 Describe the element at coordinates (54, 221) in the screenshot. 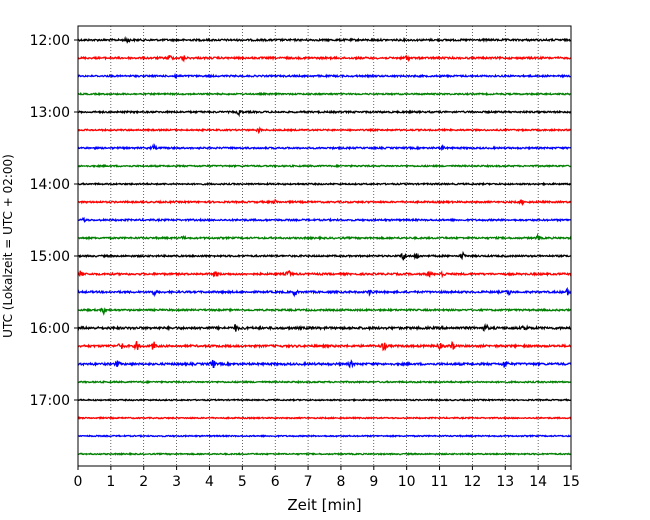

I see `y-axis-ticks: 12:00 13:00 14:00 15:00 16:00 17:00` at that location.